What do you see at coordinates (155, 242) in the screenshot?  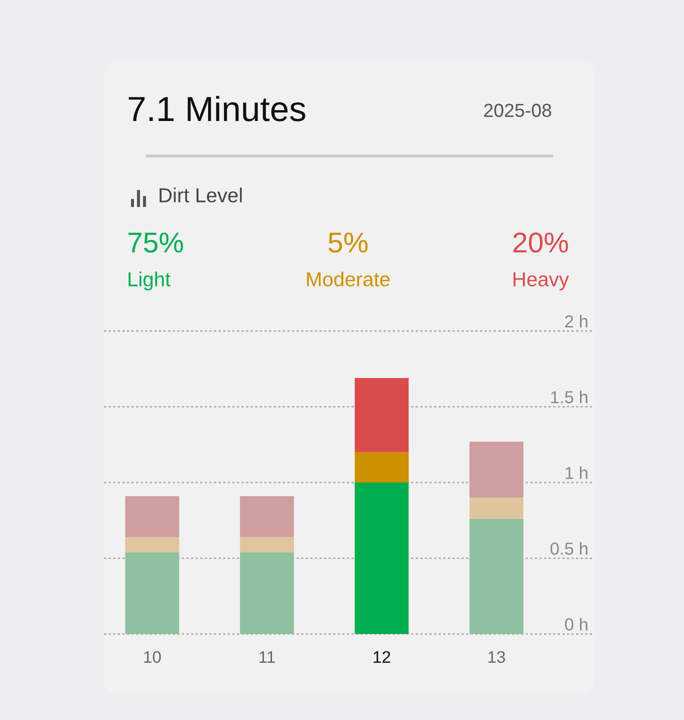 I see `text: 75%` at bounding box center [155, 242].